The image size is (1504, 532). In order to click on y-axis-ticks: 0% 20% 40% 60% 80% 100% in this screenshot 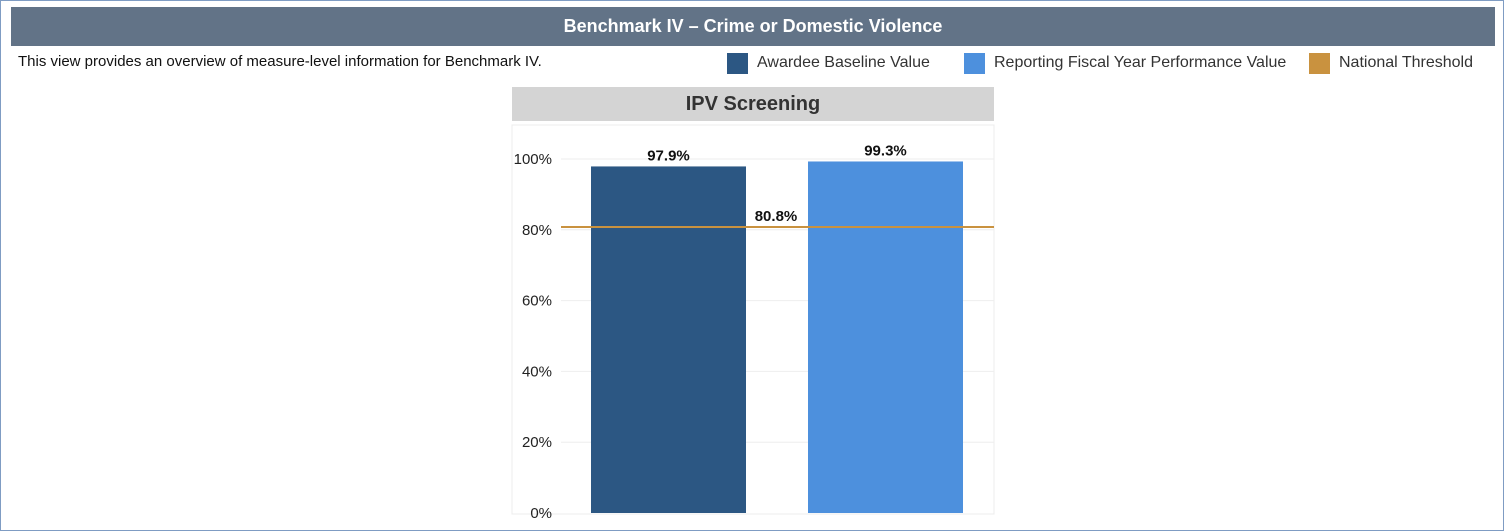, I will do `click(533, 336)`.